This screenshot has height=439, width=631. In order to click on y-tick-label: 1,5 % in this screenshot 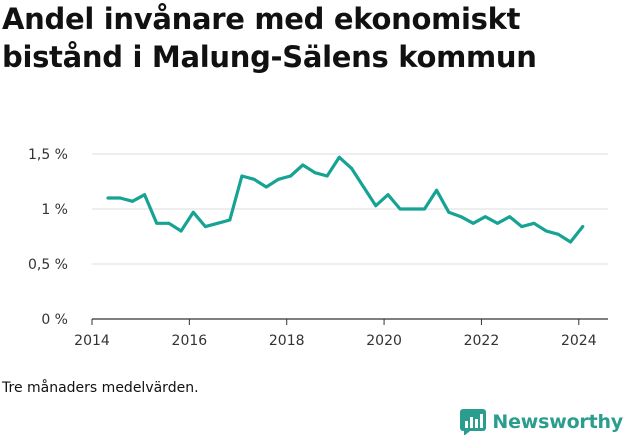, I will do `click(48, 155)`.